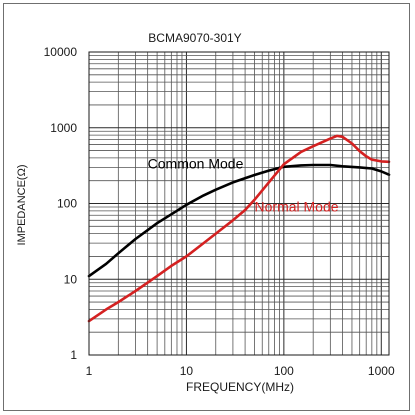 The image size is (415, 415). What do you see at coordinates (243, 184) in the screenshot?
I see `annotation-layer: Common Mode Normal Mode` at bounding box center [243, 184].